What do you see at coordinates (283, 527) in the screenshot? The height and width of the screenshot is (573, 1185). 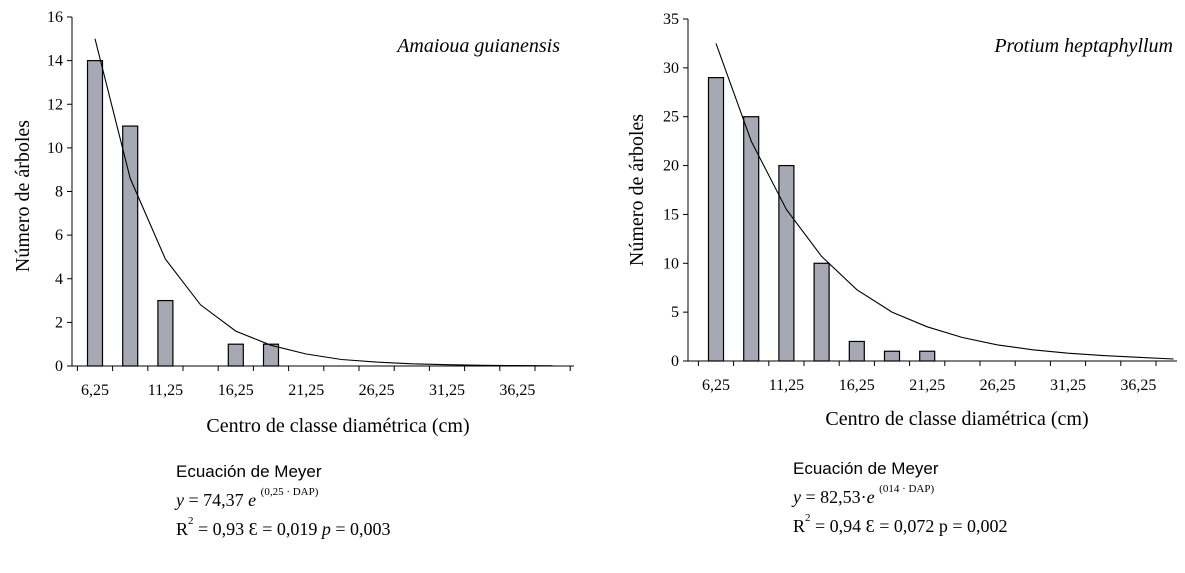 I see `equation-stats: R2 = 0,93 Ɛ = 0,019 p = 0,003` at bounding box center [283, 527].